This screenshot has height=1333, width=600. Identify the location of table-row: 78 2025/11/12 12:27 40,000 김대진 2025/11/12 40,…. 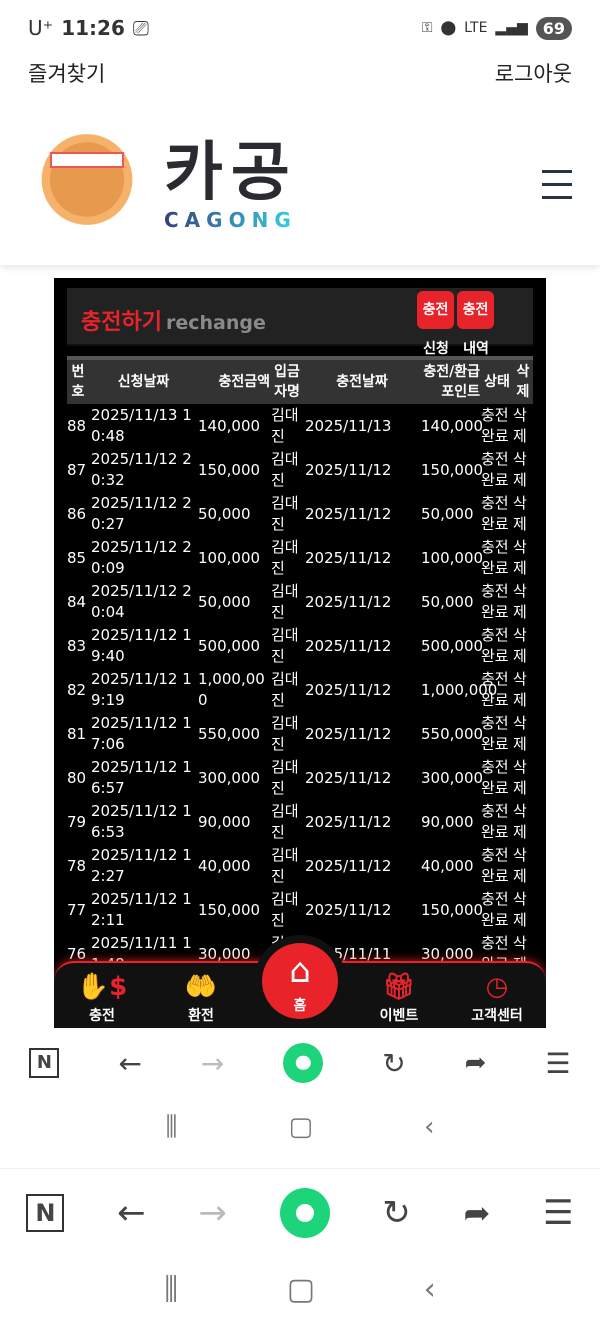
(300, 866).